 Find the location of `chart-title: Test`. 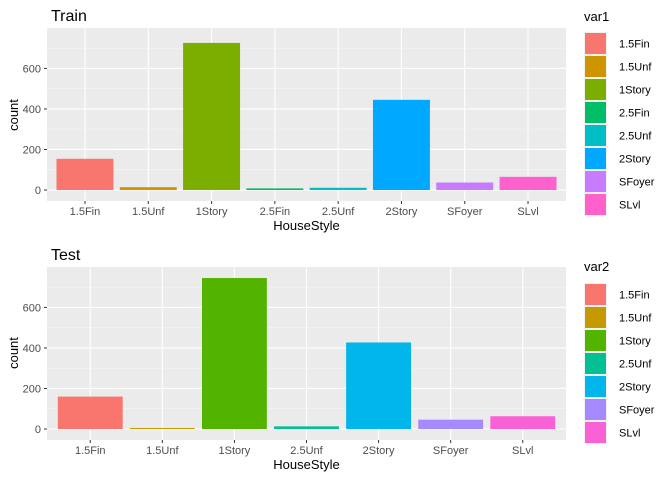

chart-title: Test is located at coordinates (66, 255).